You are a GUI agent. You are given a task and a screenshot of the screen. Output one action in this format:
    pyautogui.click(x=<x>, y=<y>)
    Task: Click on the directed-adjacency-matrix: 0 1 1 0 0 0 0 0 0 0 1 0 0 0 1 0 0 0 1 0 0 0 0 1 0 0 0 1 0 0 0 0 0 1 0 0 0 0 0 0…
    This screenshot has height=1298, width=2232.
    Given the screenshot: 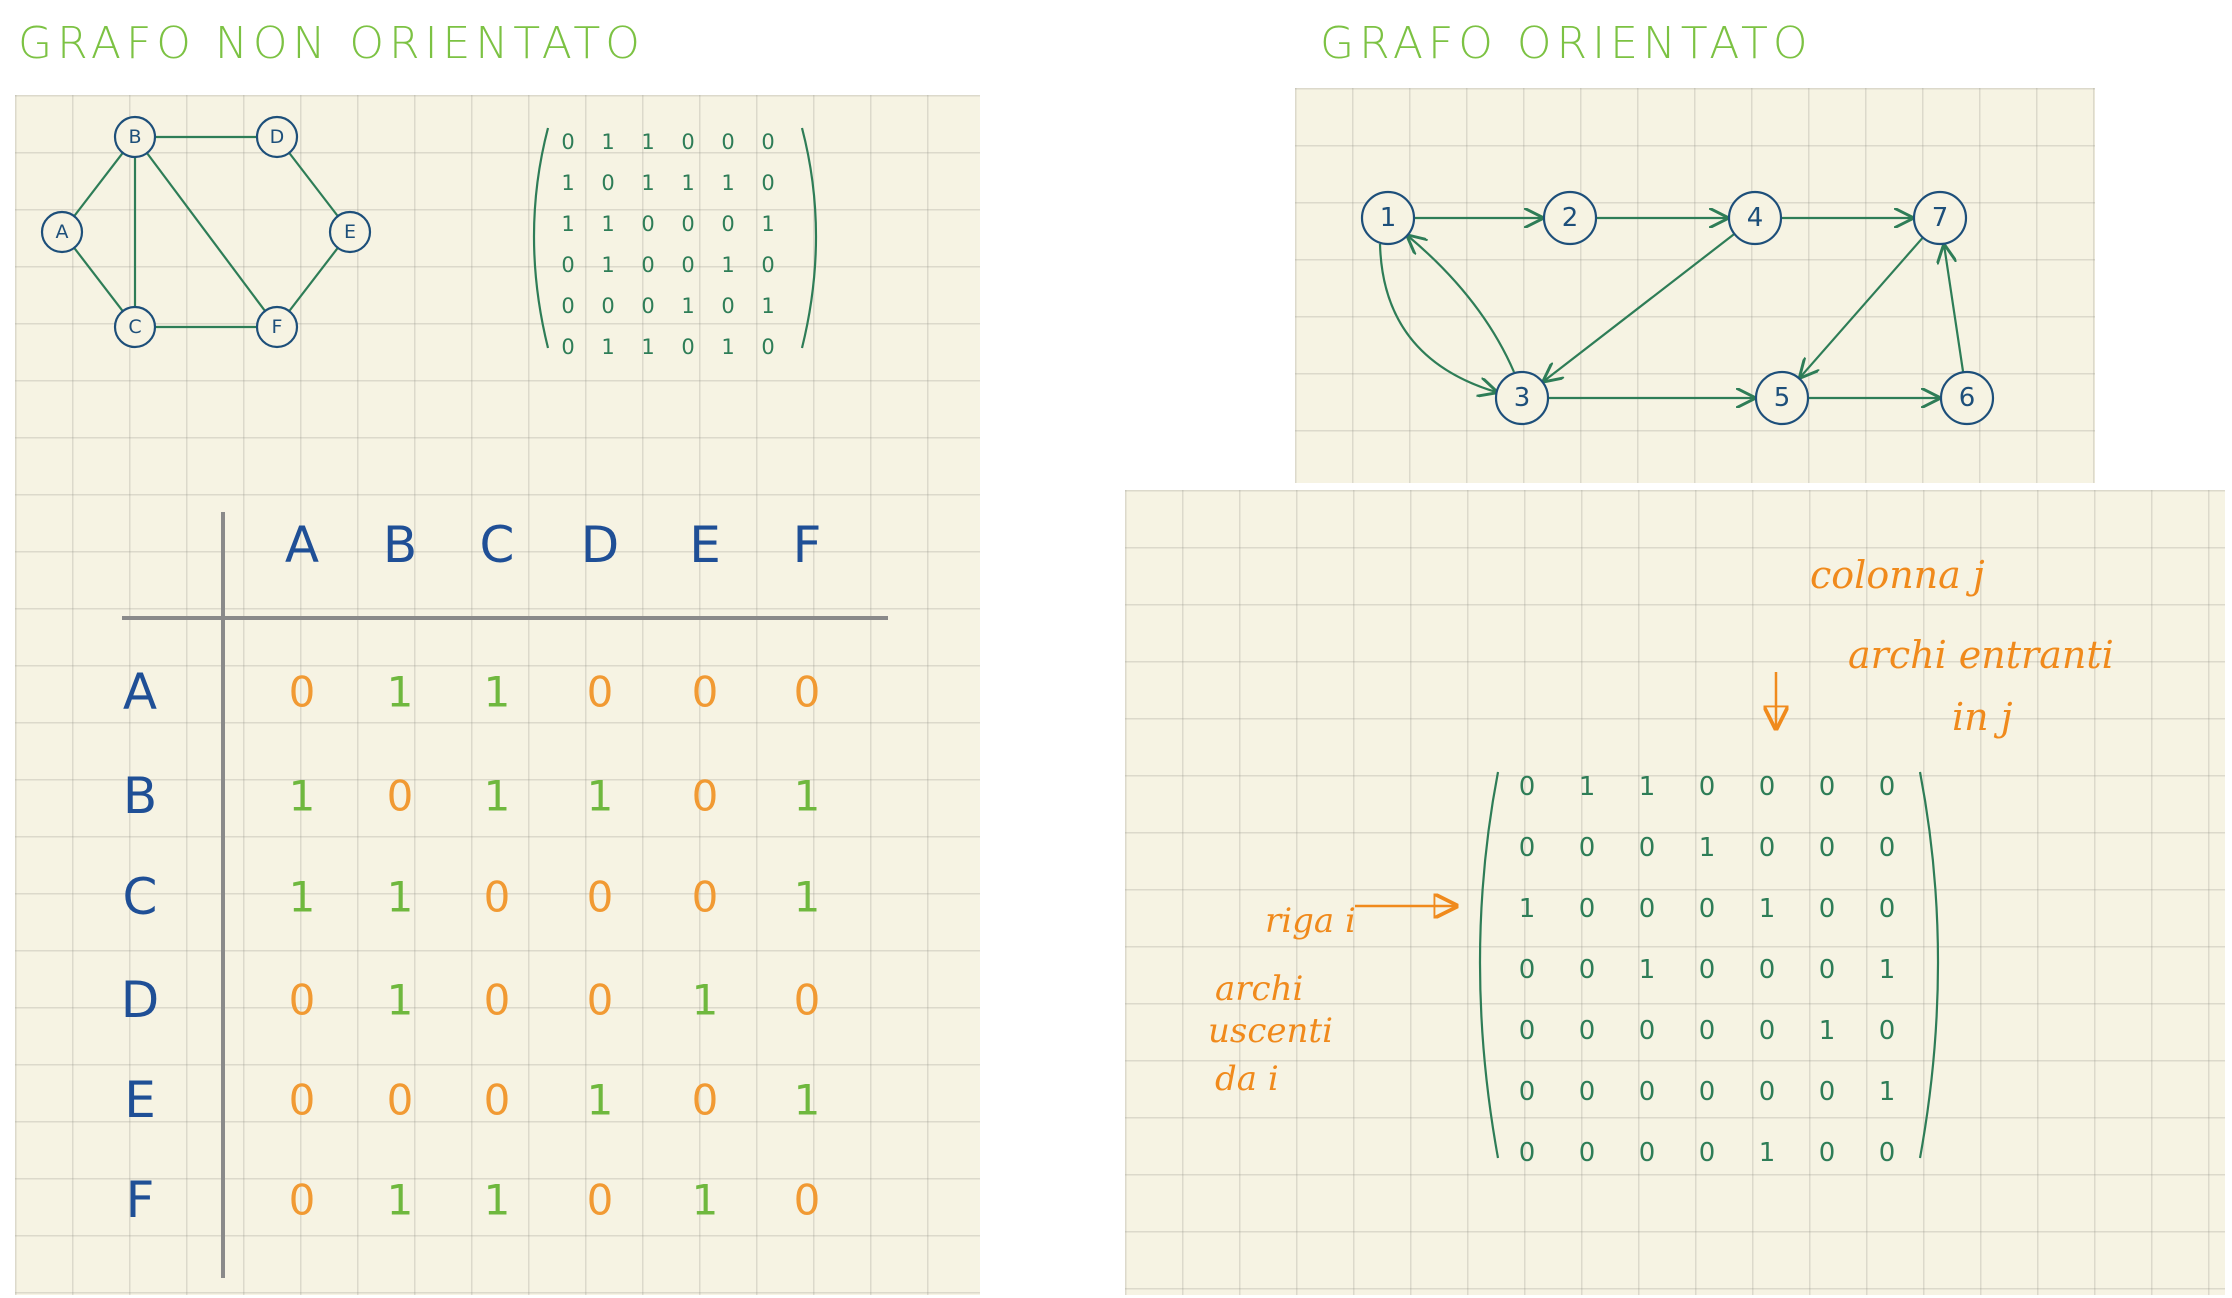 What is the action you would take?
    pyautogui.click(x=1709, y=969)
    